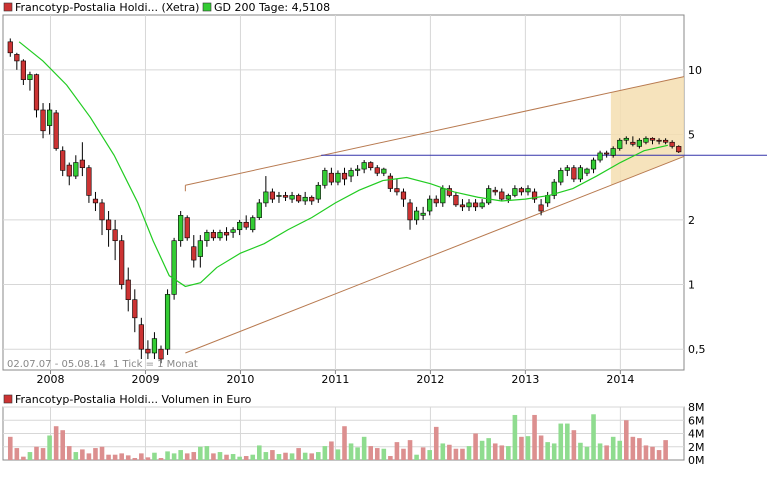  What do you see at coordinates (620, 379) in the screenshot?
I see `x-axis-year-label: 2014` at bounding box center [620, 379].